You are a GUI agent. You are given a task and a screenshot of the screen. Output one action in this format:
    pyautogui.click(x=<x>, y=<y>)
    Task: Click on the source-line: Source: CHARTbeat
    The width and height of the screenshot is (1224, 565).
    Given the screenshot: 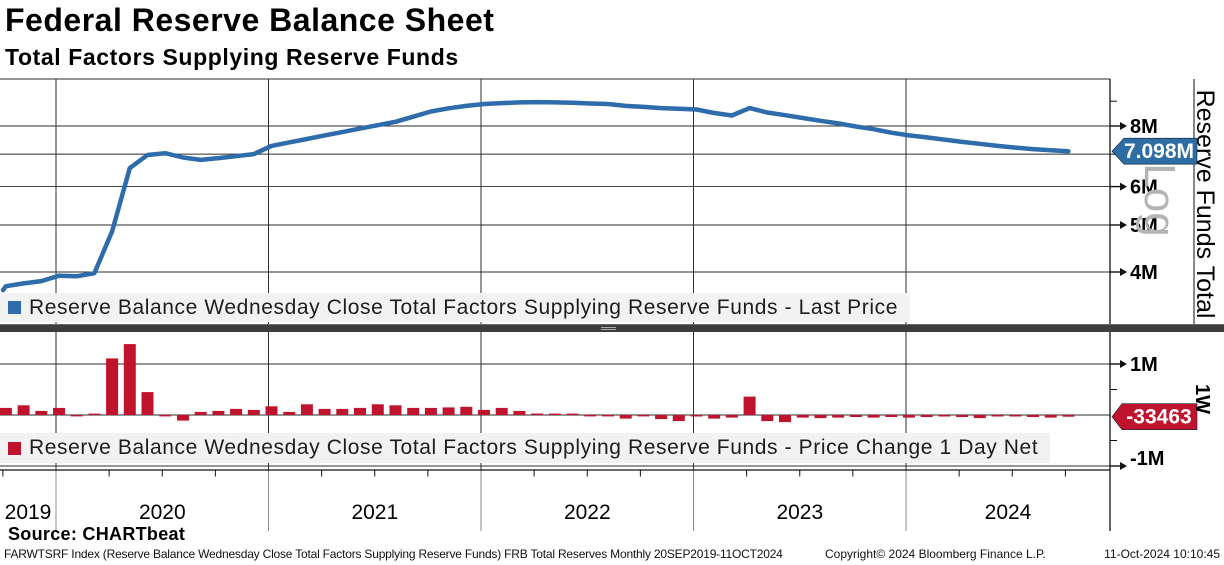 What is the action you would take?
    pyautogui.click(x=97, y=534)
    